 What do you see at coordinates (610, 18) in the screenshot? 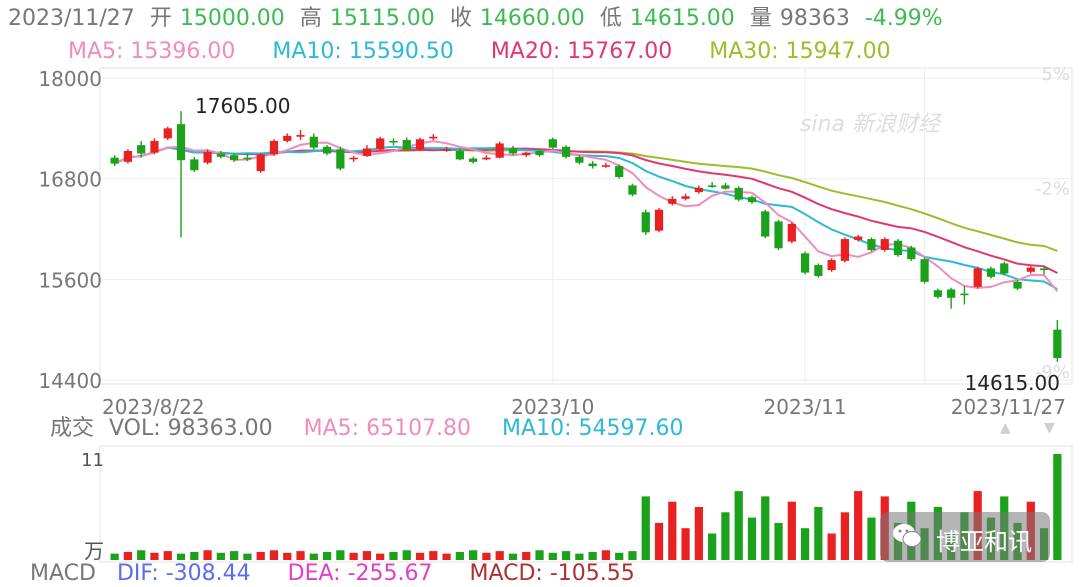
I see `low-label: 低` at bounding box center [610, 18].